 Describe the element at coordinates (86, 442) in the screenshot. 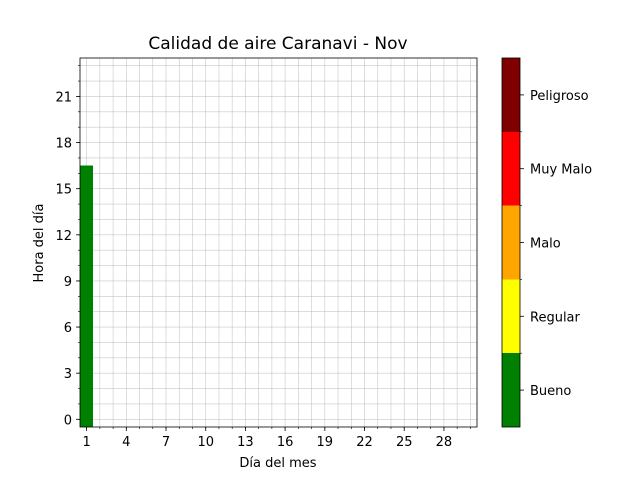

I see `x-tick-label: 1` at that location.